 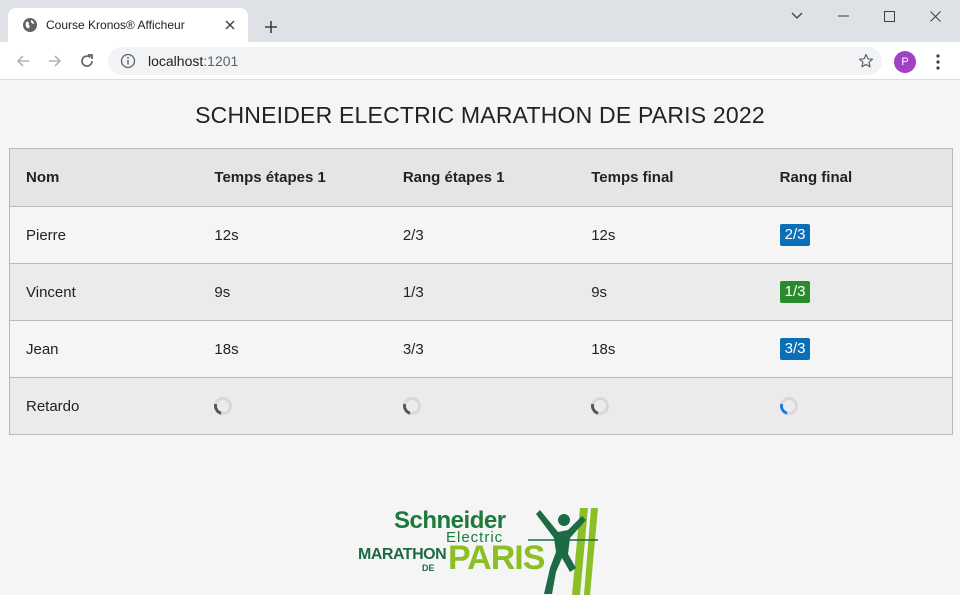 What do you see at coordinates (480, 21) in the screenshot?
I see `tab-strip: Course Kronos® Afficheur` at bounding box center [480, 21].